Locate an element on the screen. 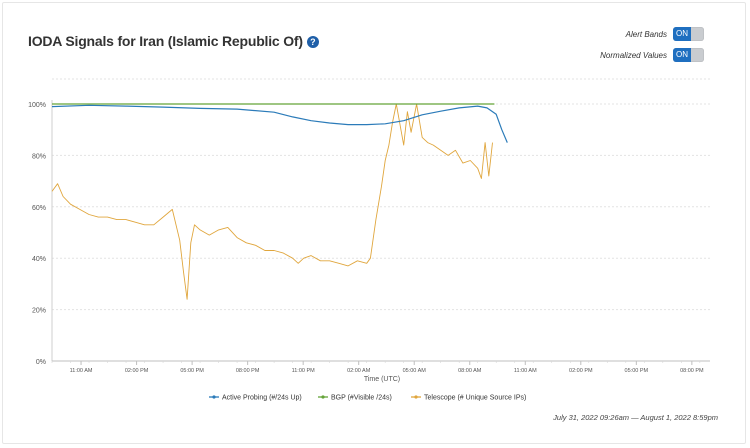 This screenshot has width=750, height=448. legend-active-probing-label: Active Probing (#/24s Up) is located at coordinates (262, 398).